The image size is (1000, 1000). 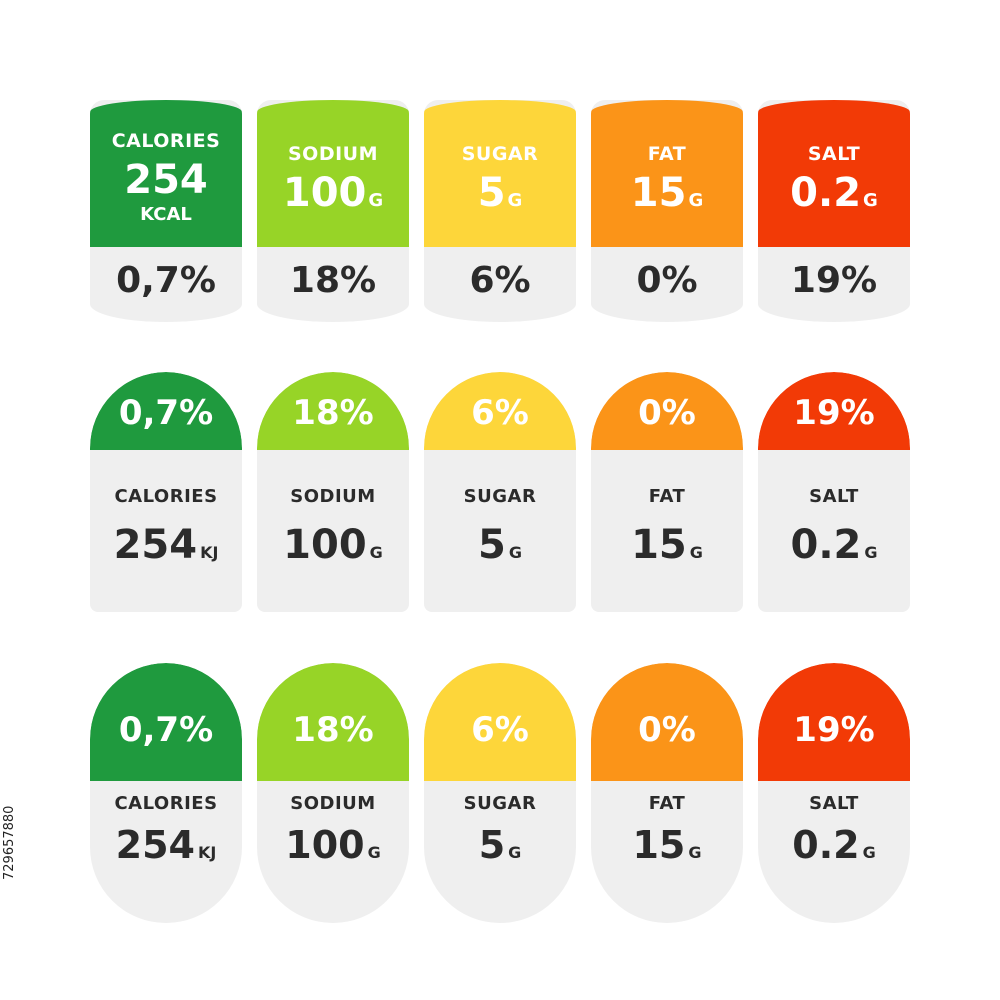 I want to click on amount-unit: KJ, so click(x=209, y=552).